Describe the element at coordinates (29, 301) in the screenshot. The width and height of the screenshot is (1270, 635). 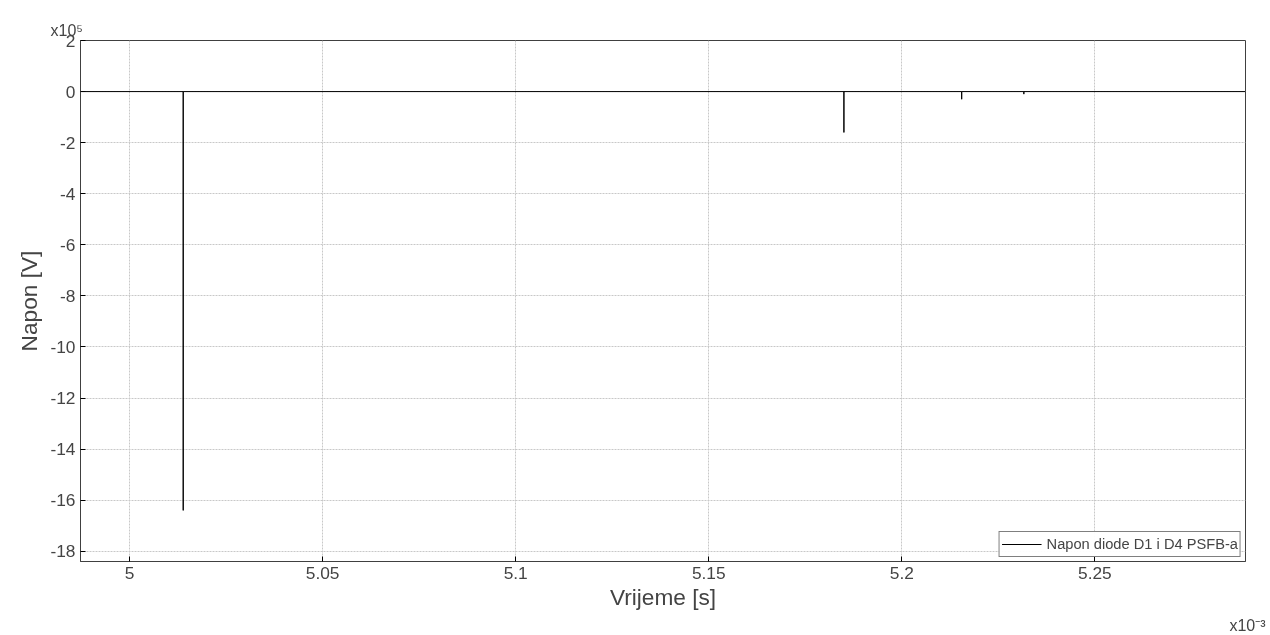
I see `y-axis-title: Napon [V]` at that location.